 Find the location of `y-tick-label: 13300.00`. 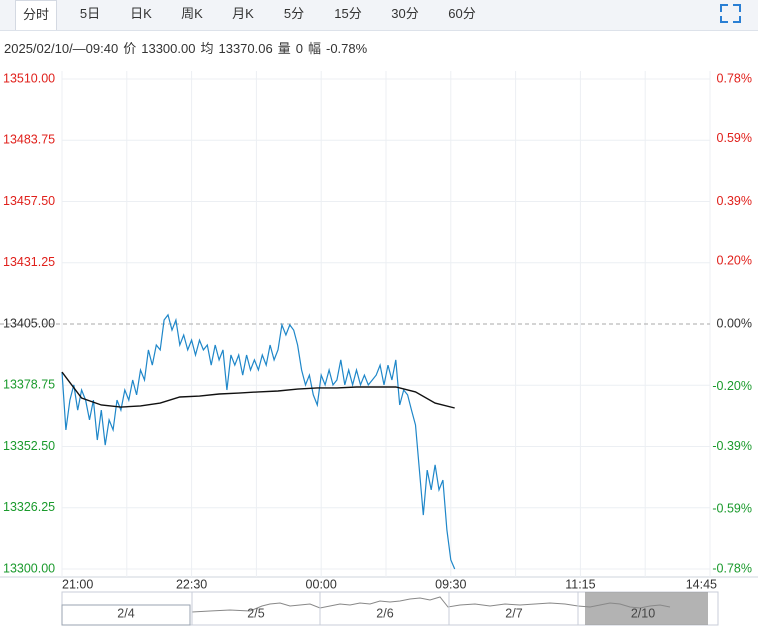

y-tick-label: 13300.00 is located at coordinates (29, 568).